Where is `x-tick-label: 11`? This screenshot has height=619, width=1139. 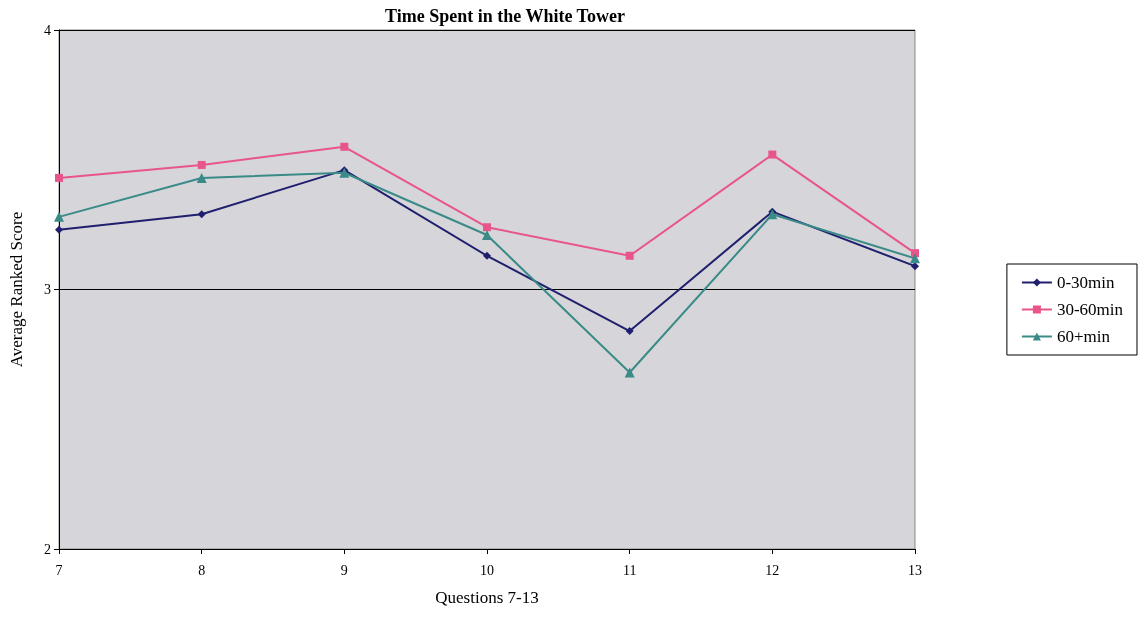
x-tick-label: 11 is located at coordinates (629, 570).